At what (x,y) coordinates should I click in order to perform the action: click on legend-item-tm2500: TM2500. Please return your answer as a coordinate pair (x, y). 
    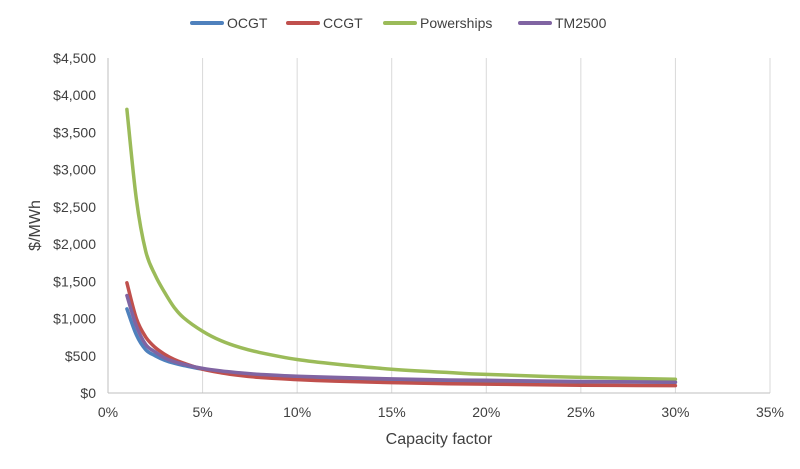
    Looking at the image, I should click on (562, 23).